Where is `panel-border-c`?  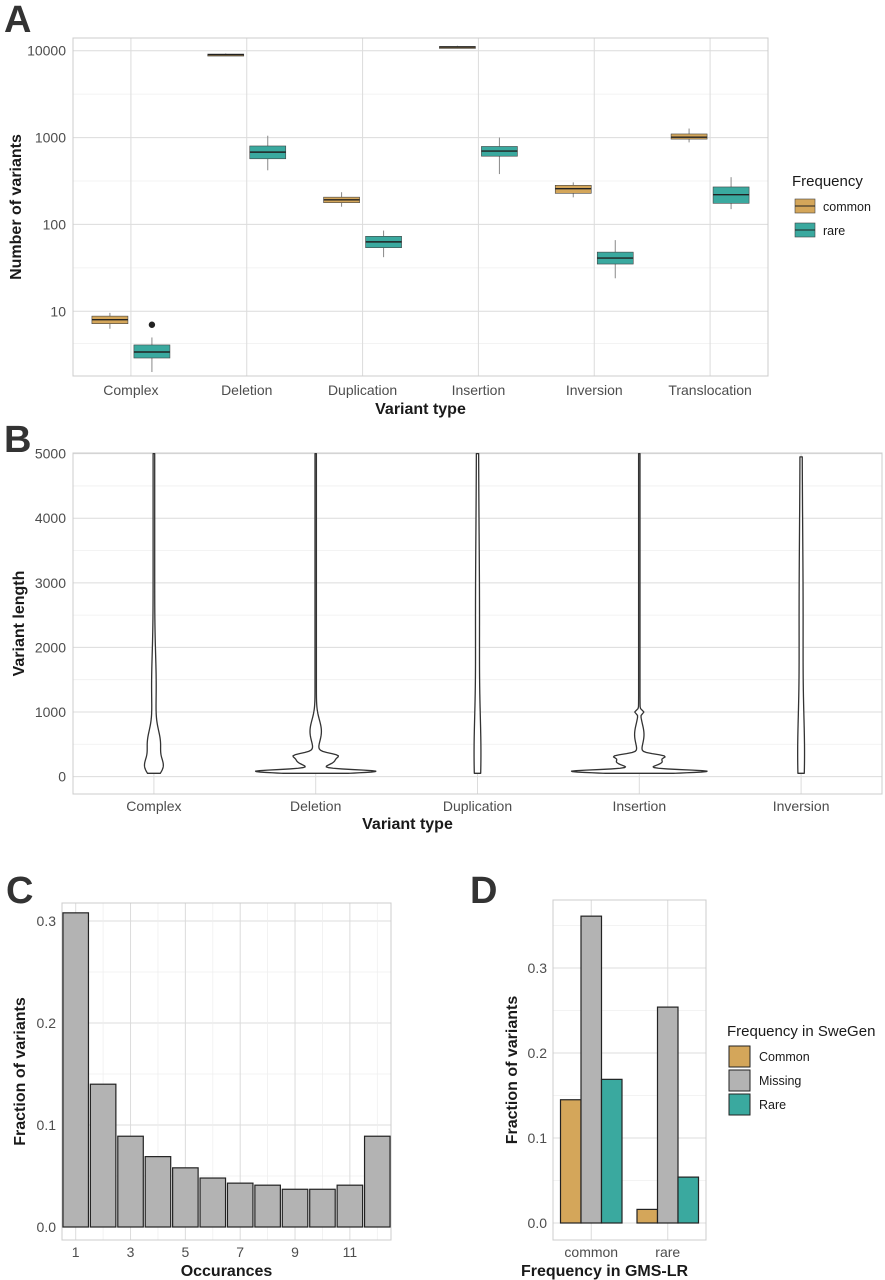 panel-border-c is located at coordinates (226, 1071).